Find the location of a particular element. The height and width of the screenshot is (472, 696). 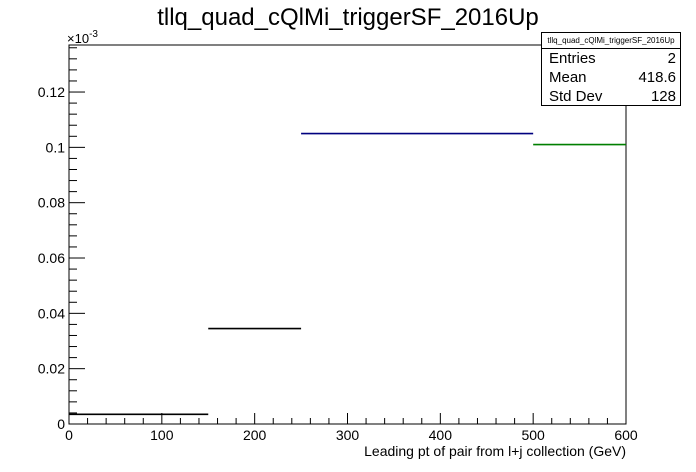

y-tick-label: 0.1 is located at coordinates (56, 147).